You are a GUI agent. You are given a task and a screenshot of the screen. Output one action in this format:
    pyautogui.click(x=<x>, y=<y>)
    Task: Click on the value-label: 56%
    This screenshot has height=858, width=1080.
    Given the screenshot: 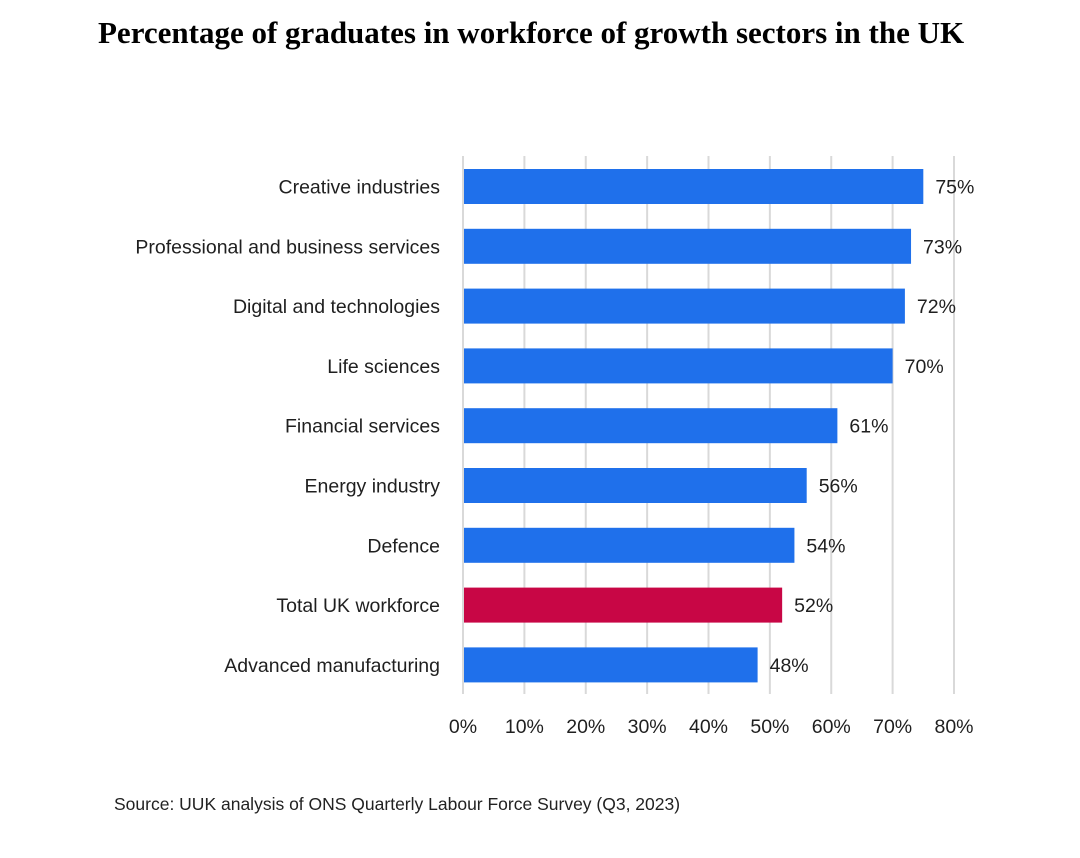 What is the action you would take?
    pyautogui.click(x=838, y=487)
    